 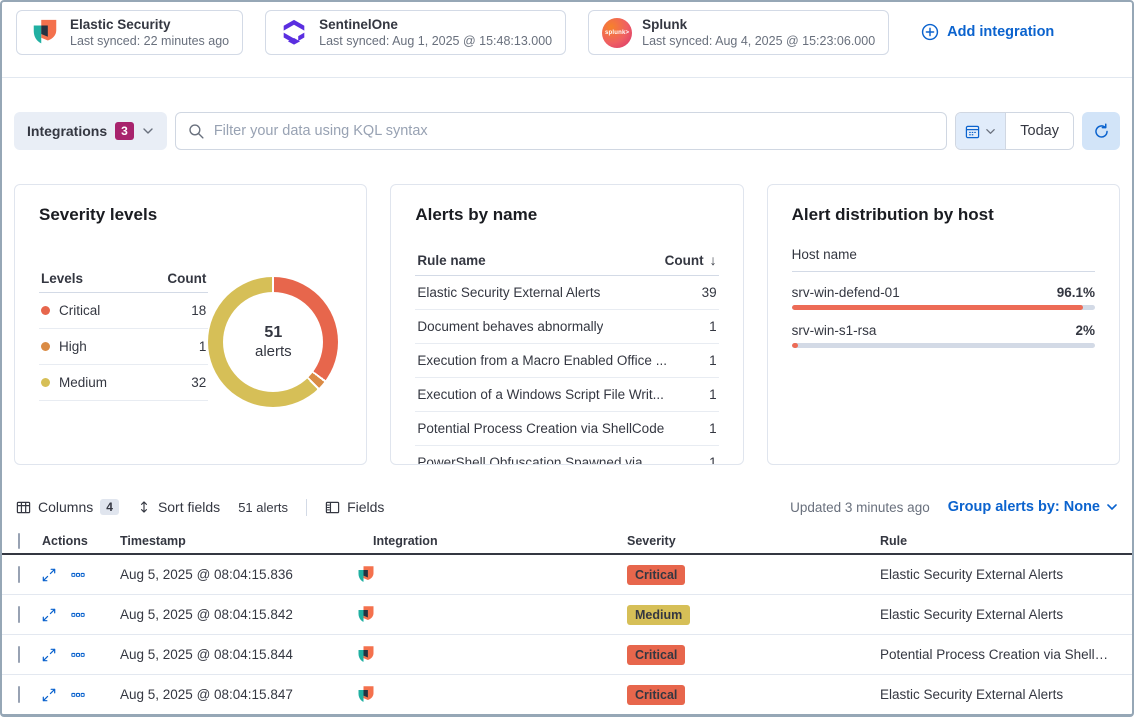 I want to click on rule-name: Document behaves abnormally, so click(x=510, y=326).